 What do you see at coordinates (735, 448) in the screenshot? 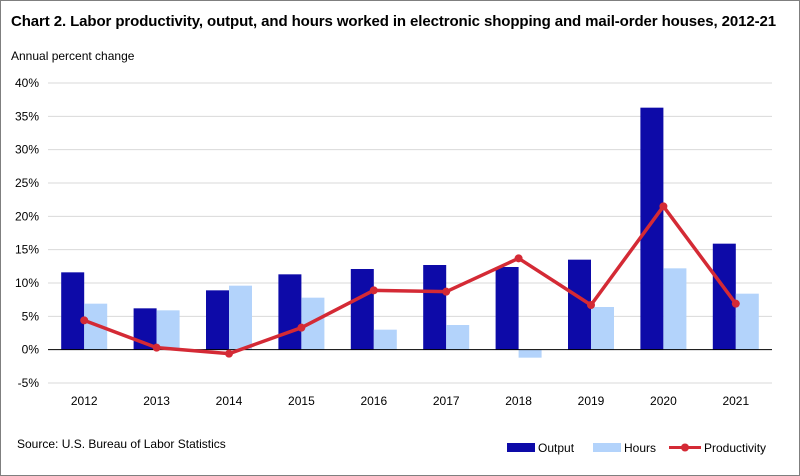
I see `legend-label-productivity: Productivity` at bounding box center [735, 448].